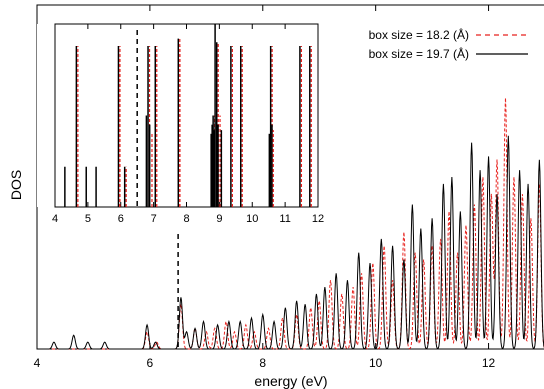  Describe the element at coordinates (219, 219) in the screenshot. I see `inset-x-tick-label: 9` at that location.